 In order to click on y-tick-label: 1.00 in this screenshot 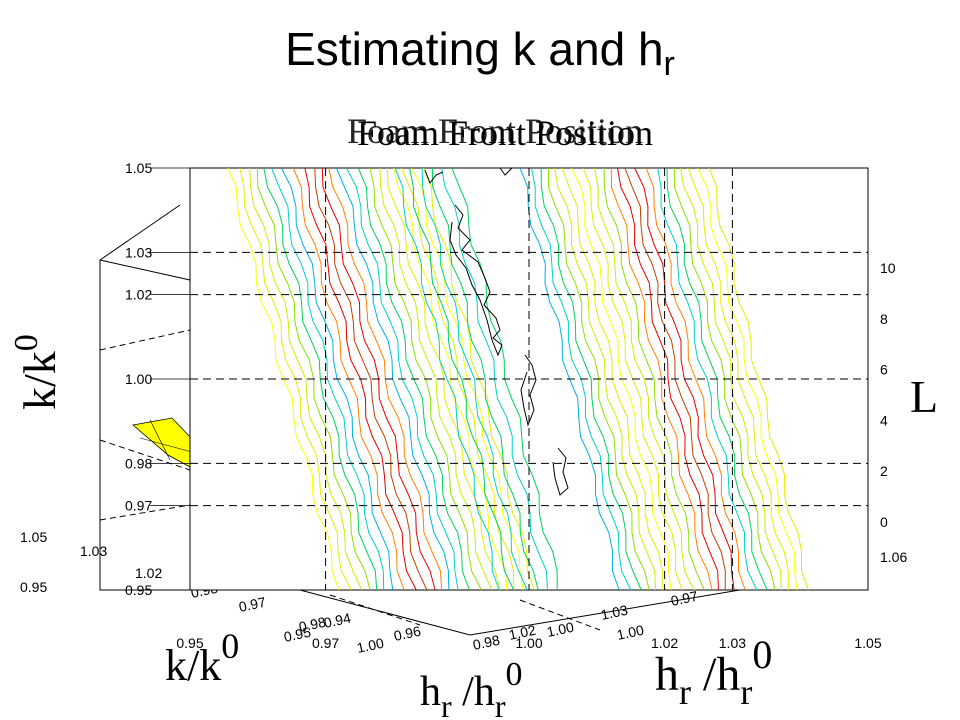, I will do `click(138, 379)`.